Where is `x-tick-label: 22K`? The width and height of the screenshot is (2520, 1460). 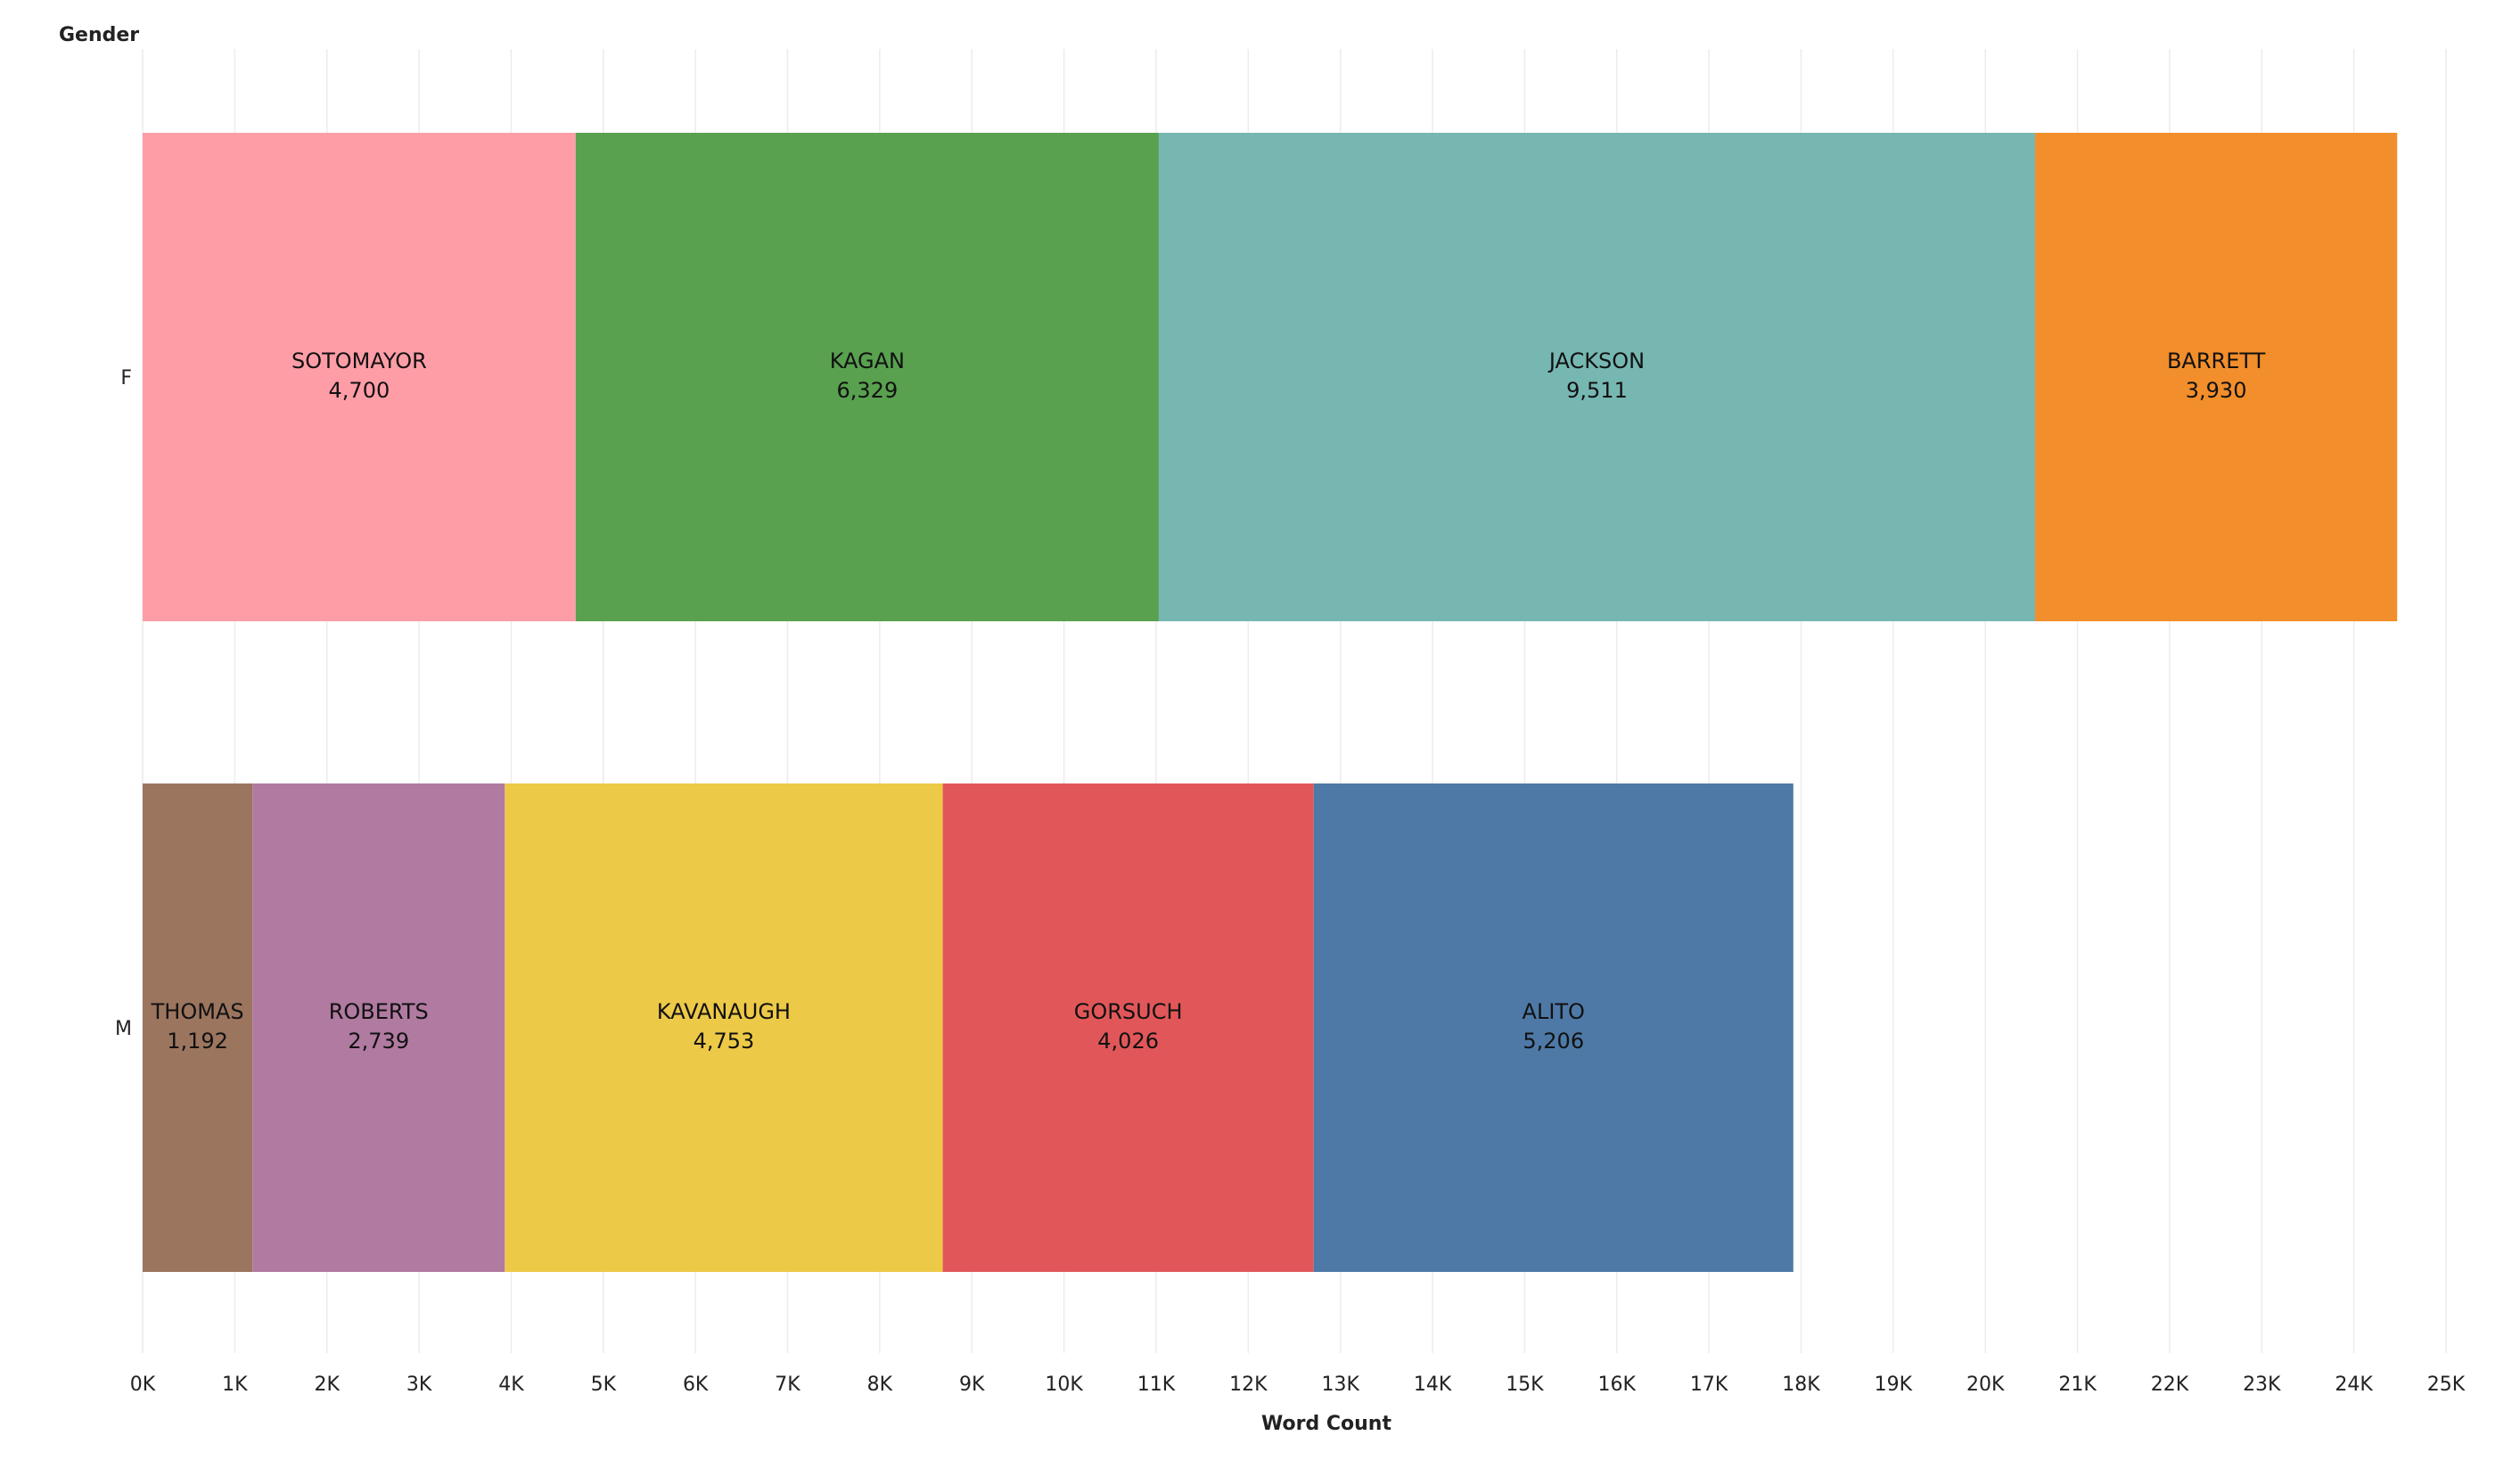 x-tick-label: 22K is located at coordinates (2170, 1385).